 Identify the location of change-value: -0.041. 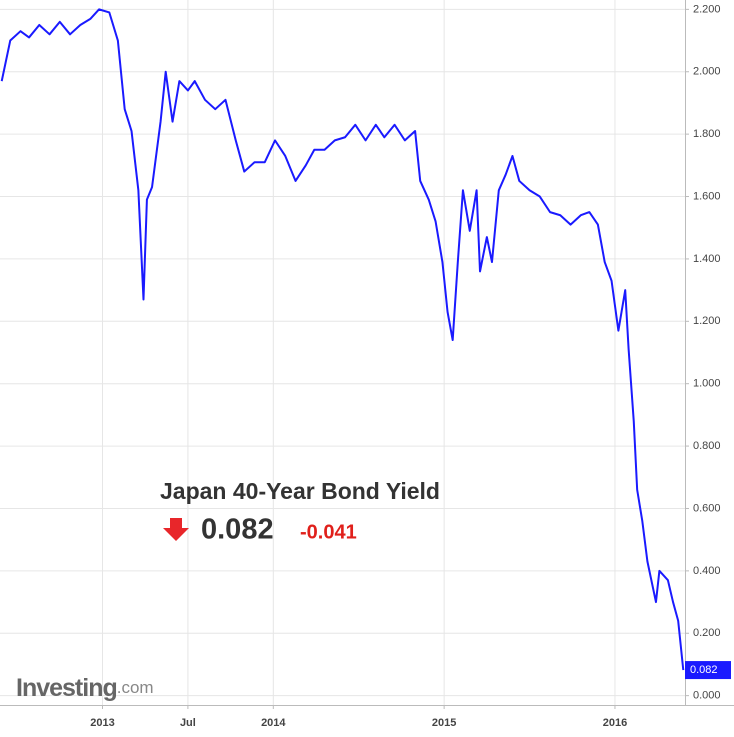
(328, 532).